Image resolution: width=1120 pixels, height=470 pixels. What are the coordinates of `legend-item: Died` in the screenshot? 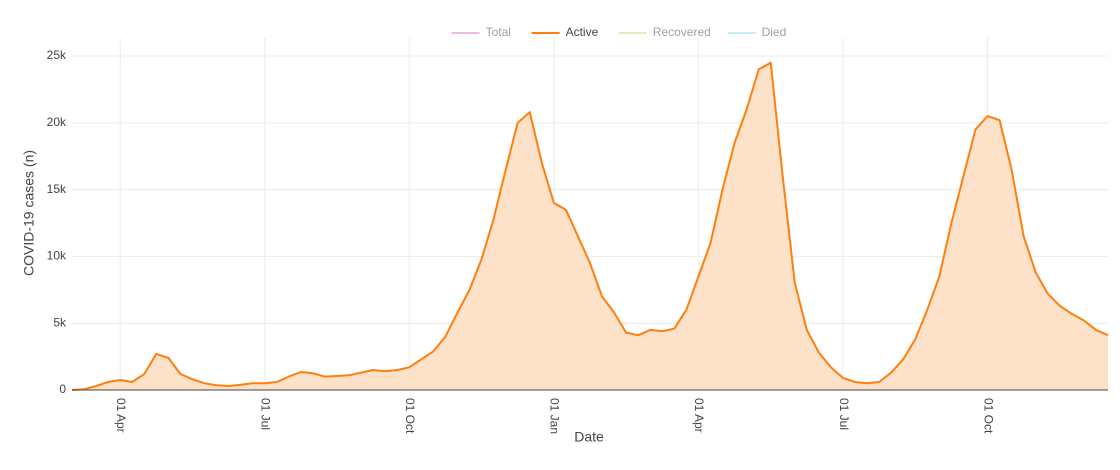 It's located at (757, 32).